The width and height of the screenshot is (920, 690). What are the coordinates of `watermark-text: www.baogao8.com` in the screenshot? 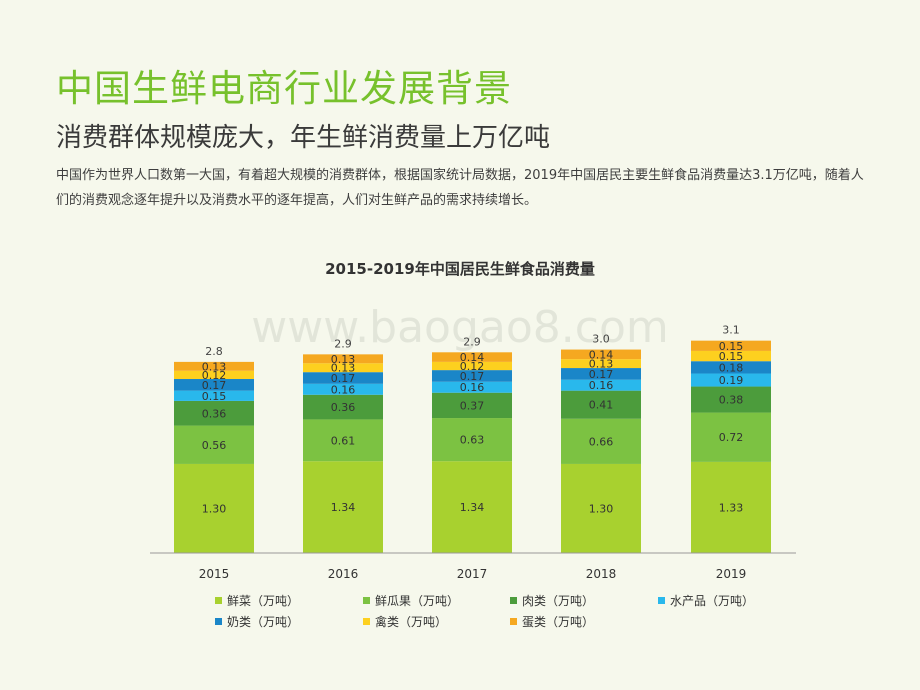 It's located at (459, 327).